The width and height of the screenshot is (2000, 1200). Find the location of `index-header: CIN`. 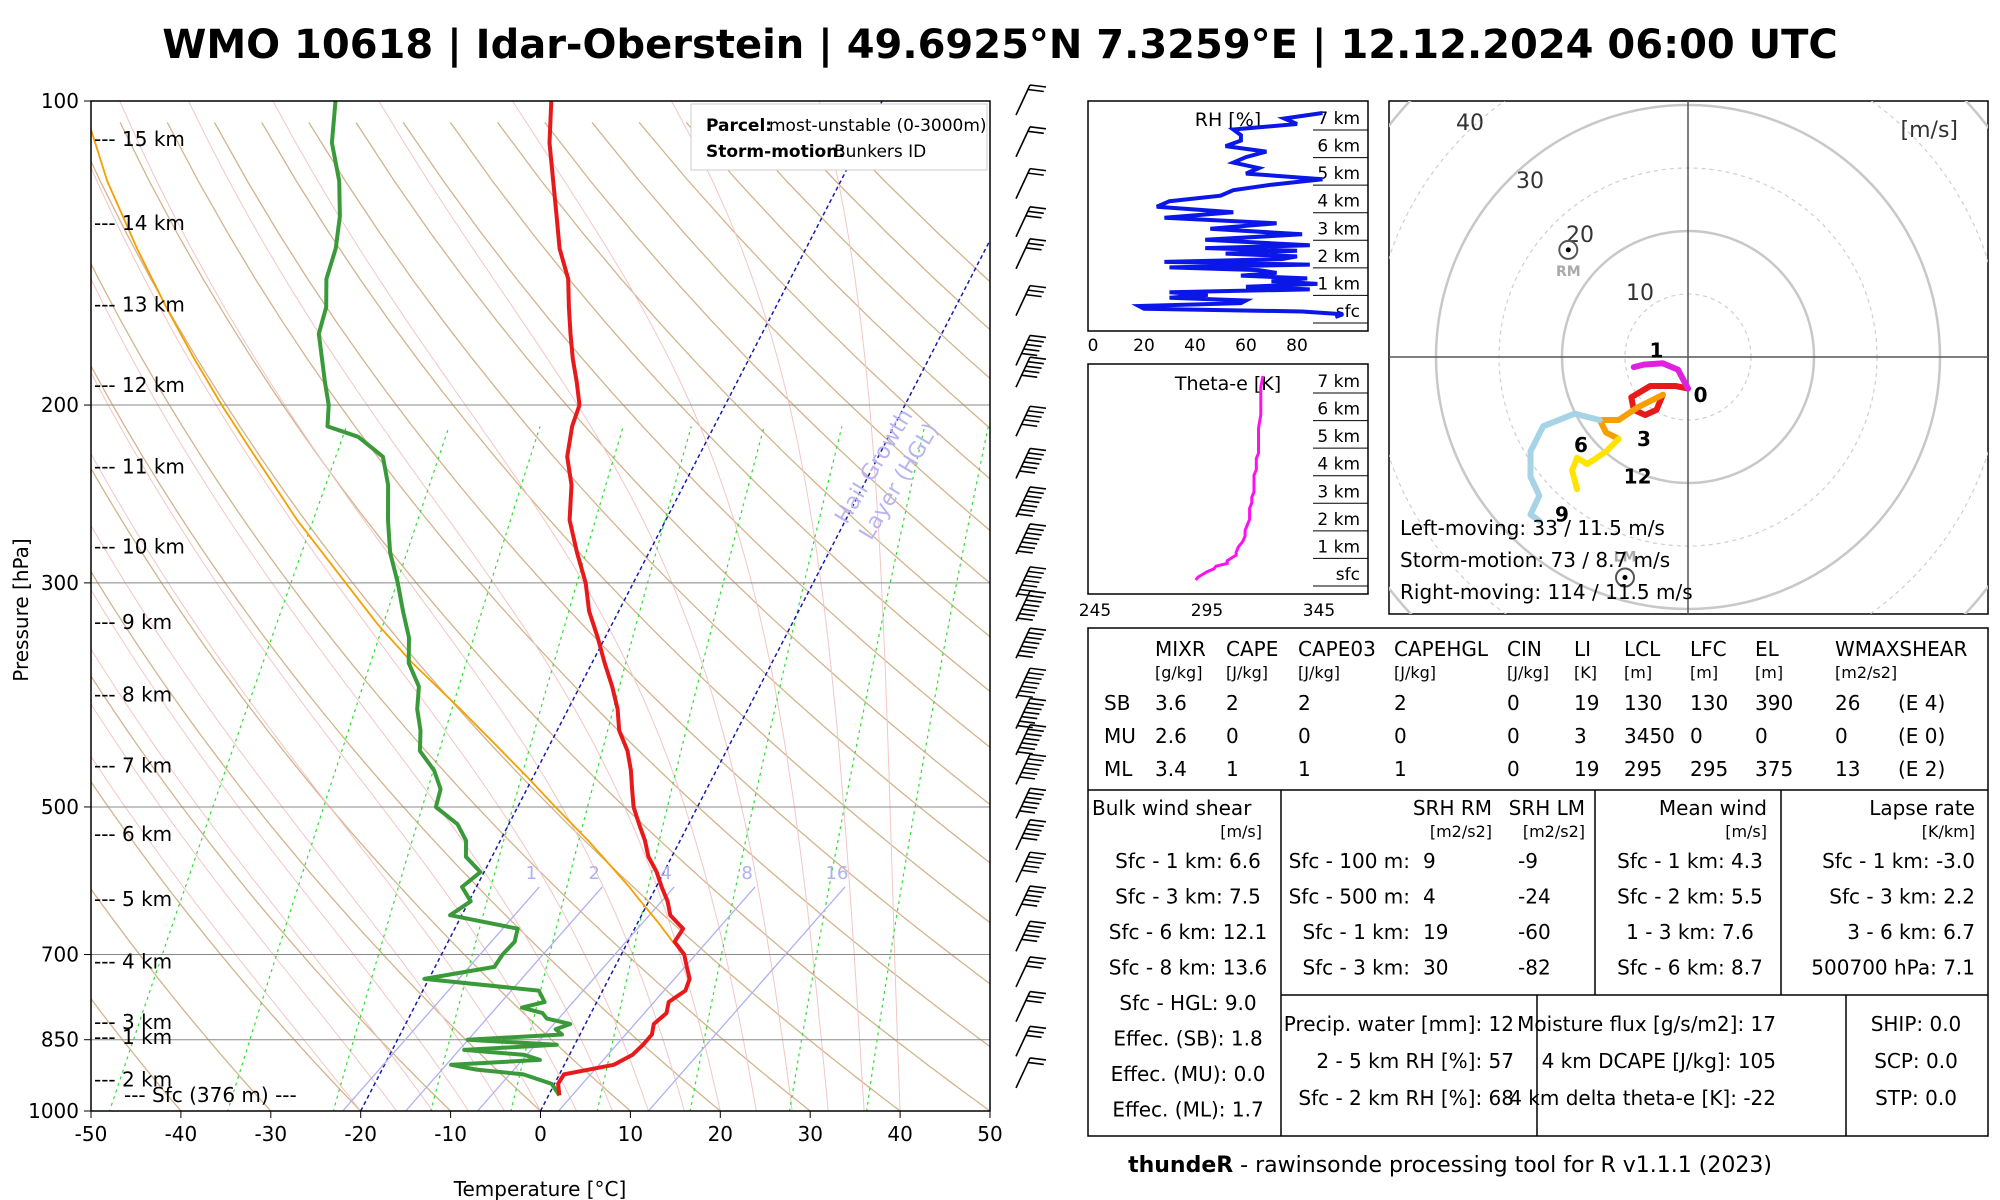

index-header: CIN is located at coordinates (1524, 649).